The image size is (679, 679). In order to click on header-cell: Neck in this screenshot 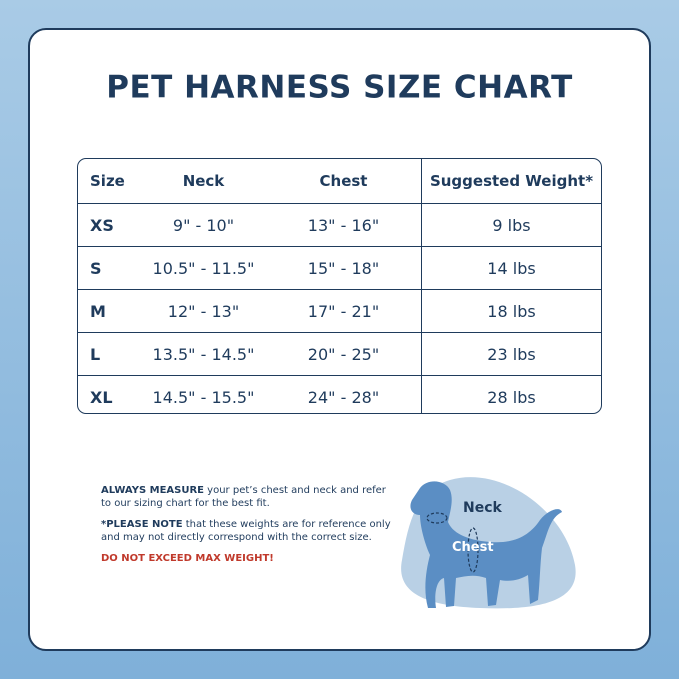, I will do `click(203, 181)`.